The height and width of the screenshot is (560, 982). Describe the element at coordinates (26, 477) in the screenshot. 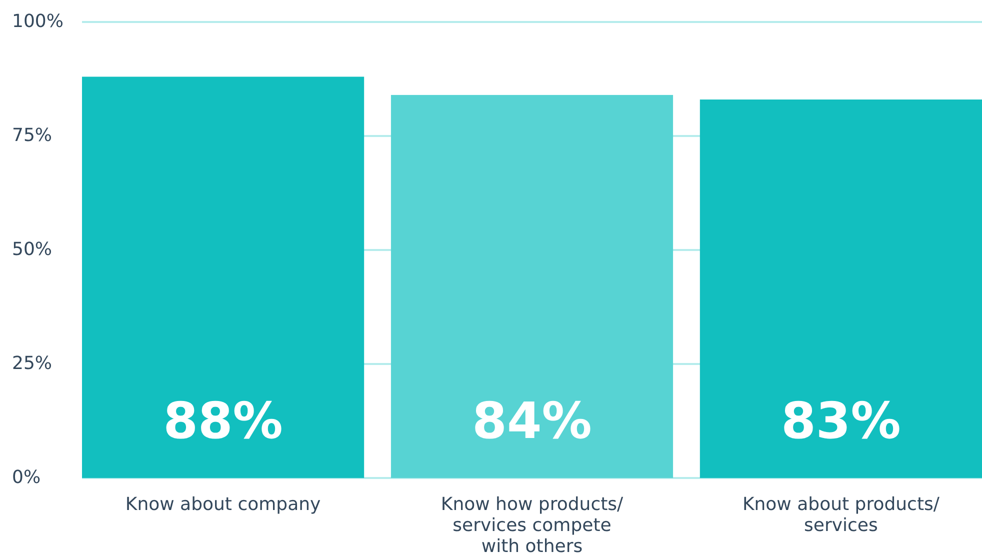

I see `y-tick-label: 0%` at that location.